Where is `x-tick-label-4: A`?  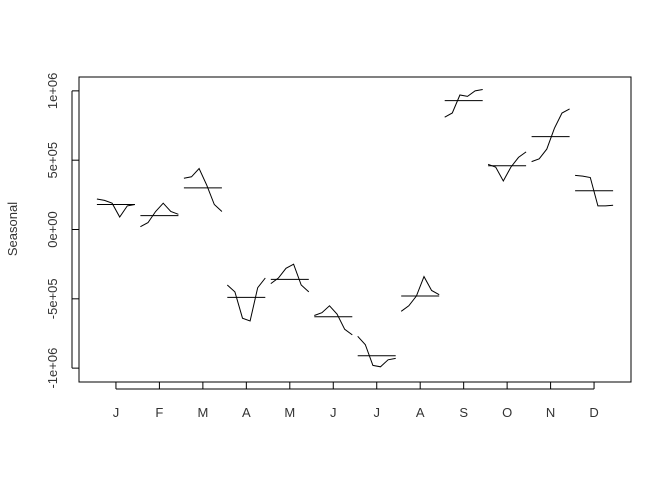
x-tick-label-4: A is located at coordinates (246, 412).